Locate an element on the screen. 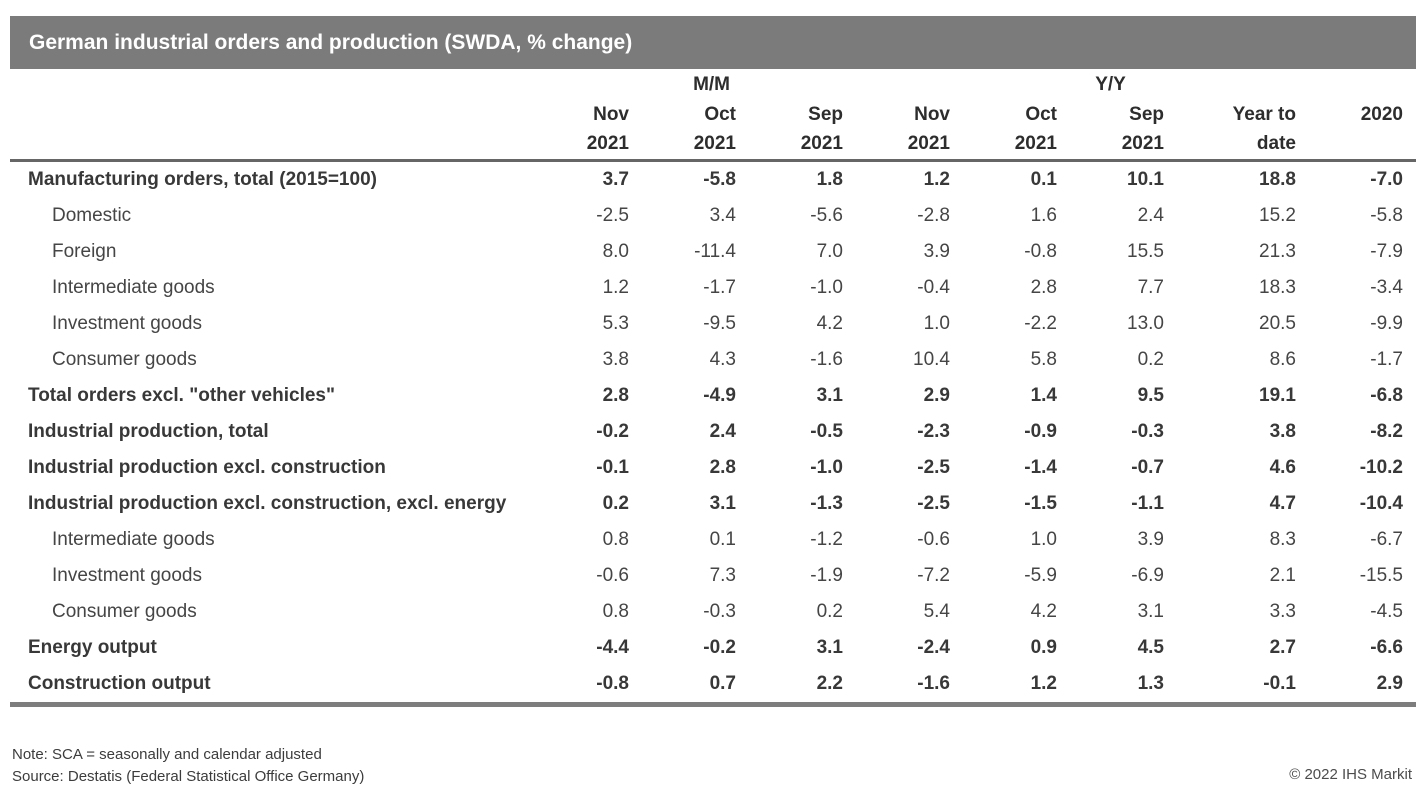  column-header-year: date is located at coordinates (1230, 146).